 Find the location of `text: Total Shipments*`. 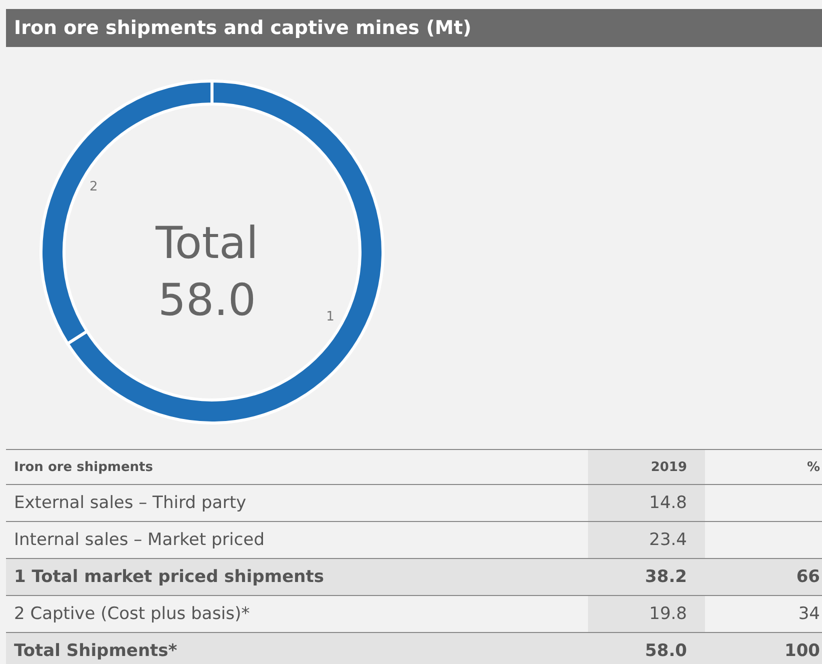

text: Total Shipments* is located at coordinates (95, 651).